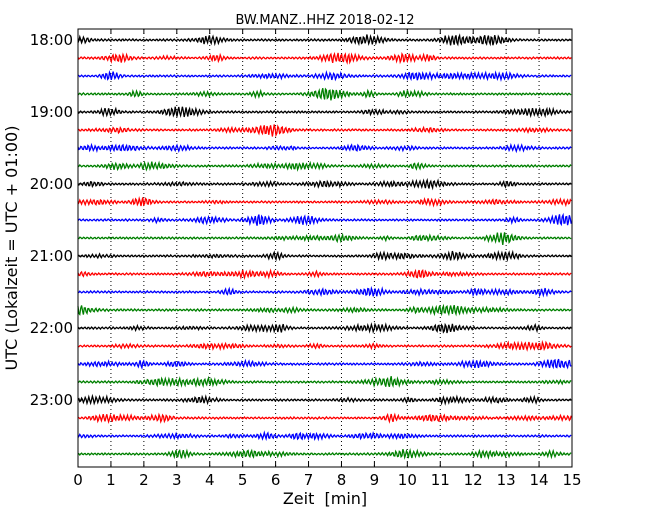 This screenshot has width=650, height=520. What do you see at coordinates (325, 498) in the screenshot?
I see `x-axis-label: Zeit [min]` at bounding box center [325, 498].